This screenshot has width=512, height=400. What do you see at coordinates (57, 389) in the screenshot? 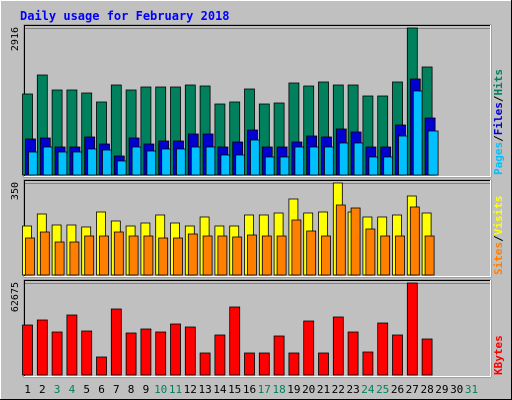
I see `day-label-3: 3` at bounding box center [57, 389].